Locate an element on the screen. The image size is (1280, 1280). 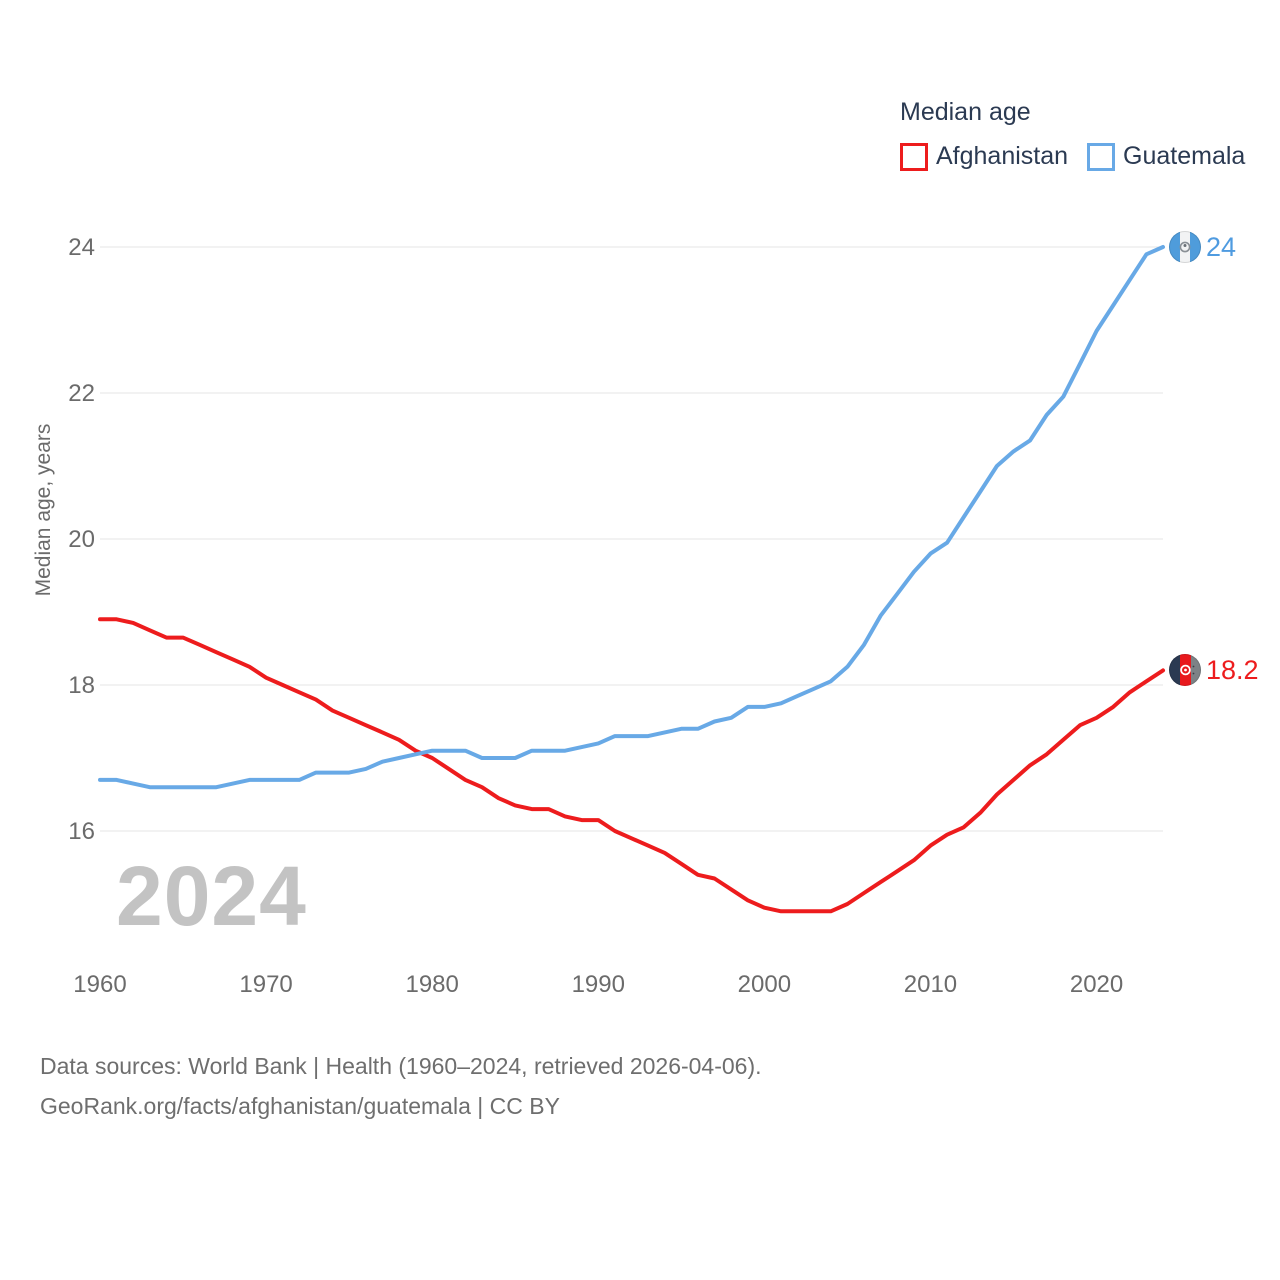
legend: Median age Afghanistan Guatemala is located at coordinates (1072, 134).